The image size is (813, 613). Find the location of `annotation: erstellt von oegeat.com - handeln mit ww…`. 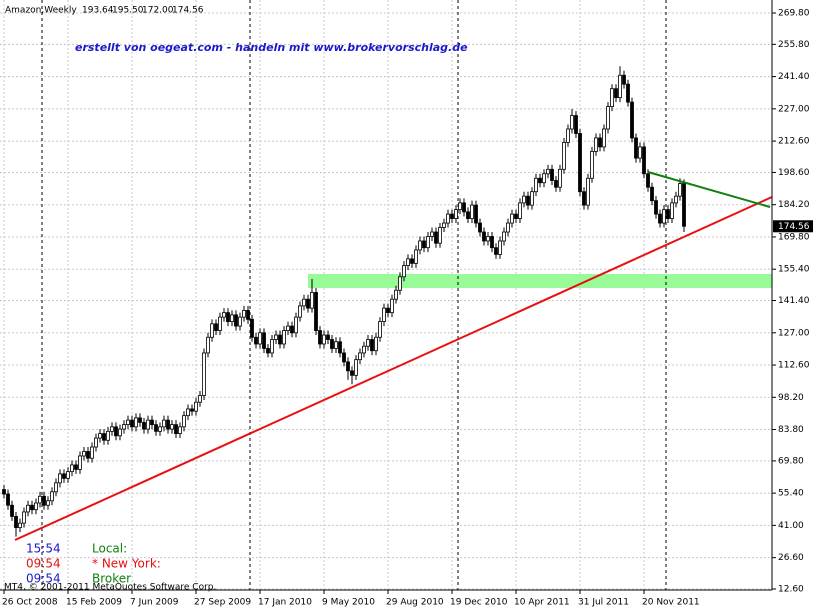

annotation: erstellt von oegeat.com - handeln mit ww… is located at coordinates (271, 47).